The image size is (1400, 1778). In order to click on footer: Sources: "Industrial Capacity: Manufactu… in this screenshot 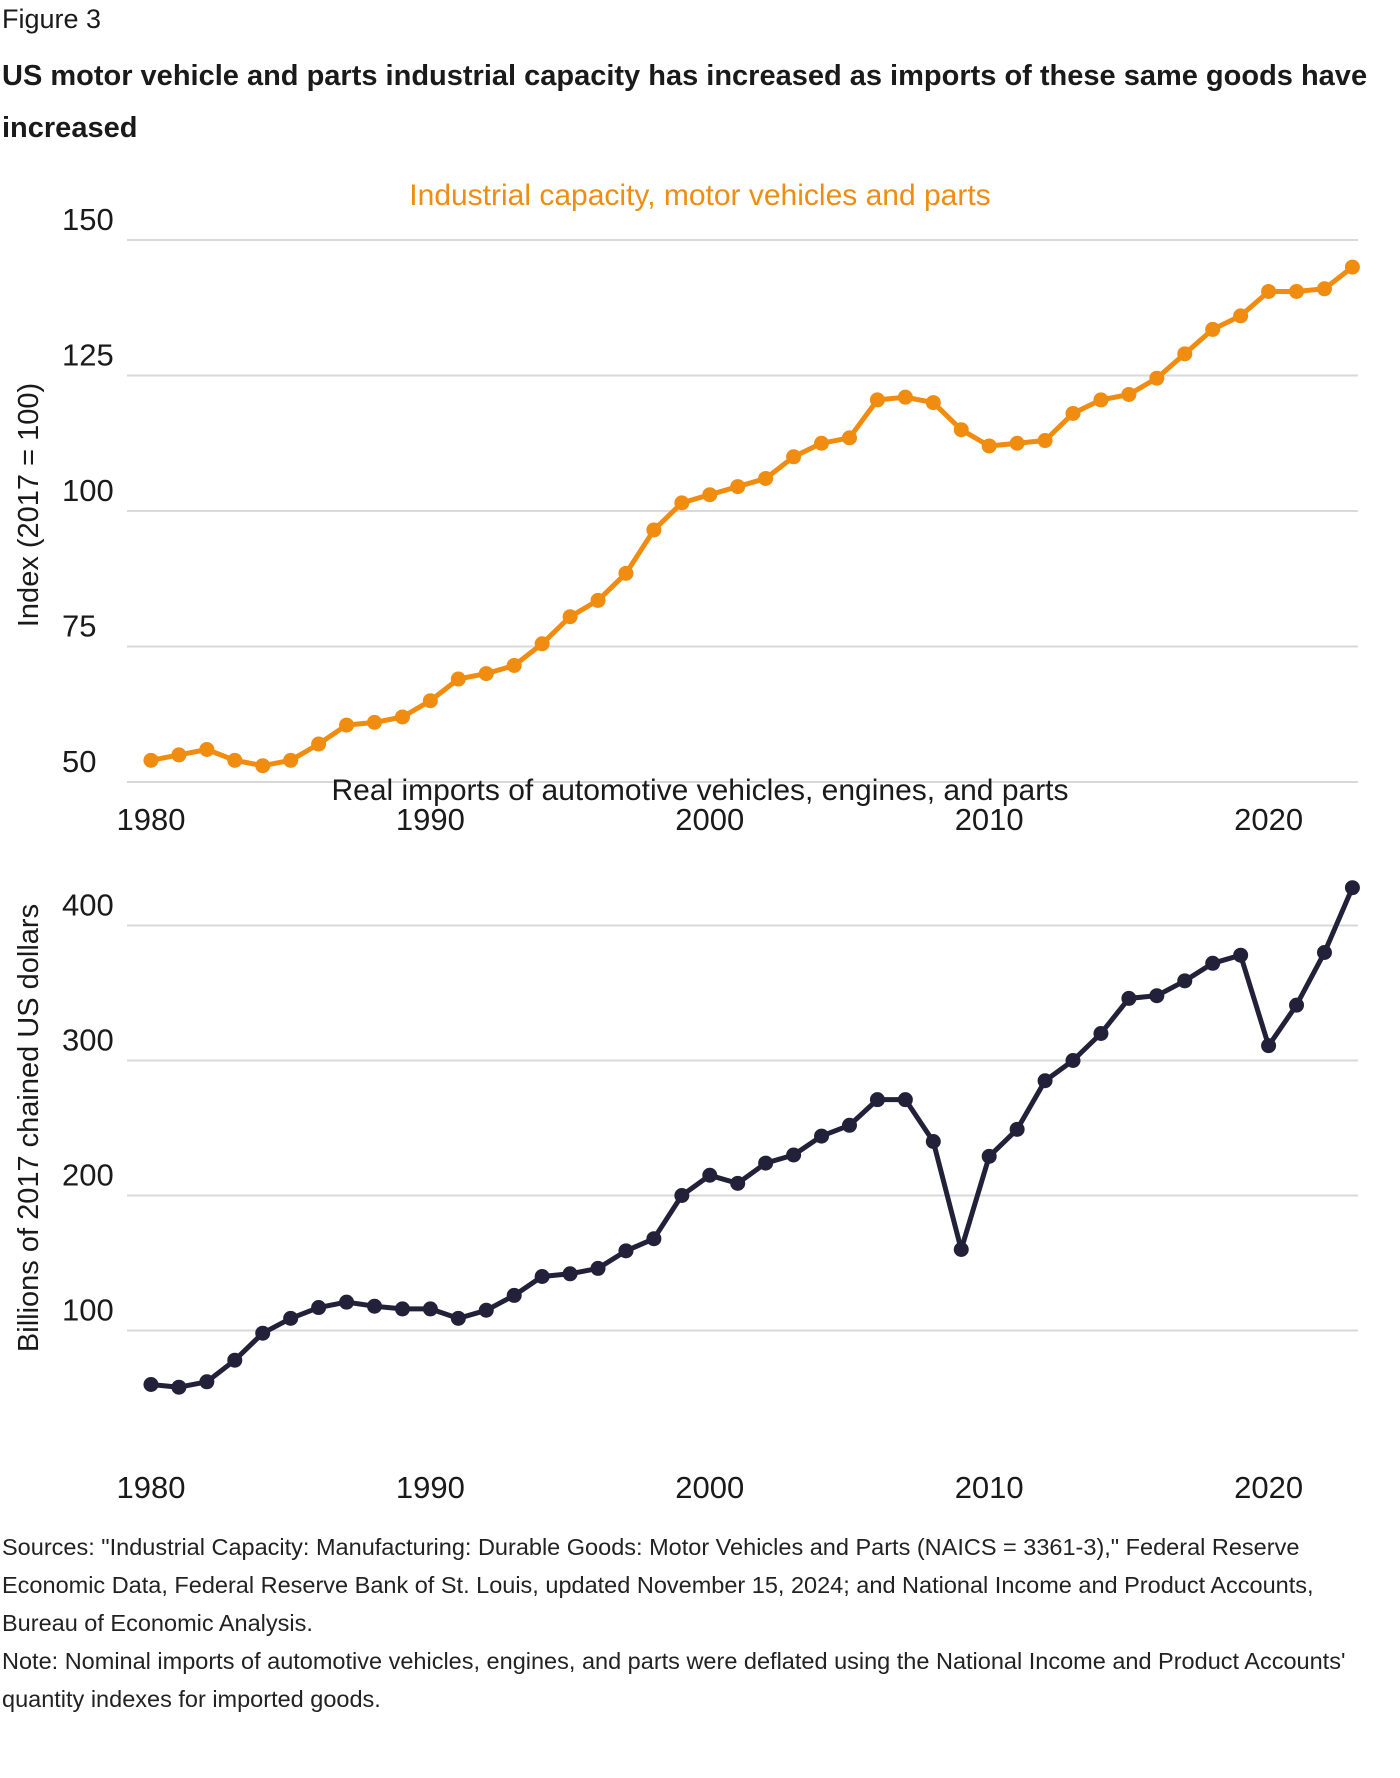, I will do `click(697, 1623)`.